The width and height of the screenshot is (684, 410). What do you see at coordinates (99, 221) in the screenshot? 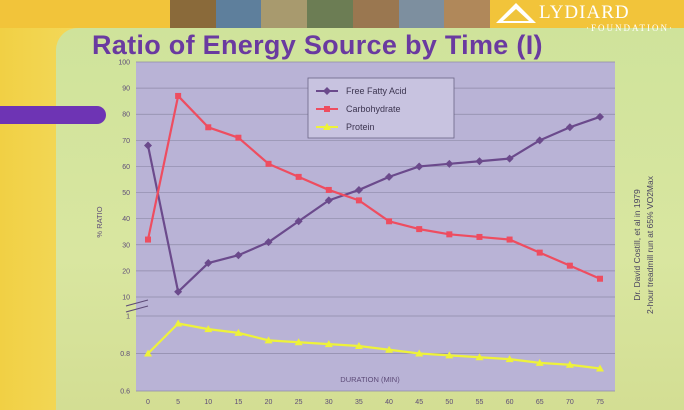
I see `y-axis-label: % RATIO` at bounding box center [99, 221].